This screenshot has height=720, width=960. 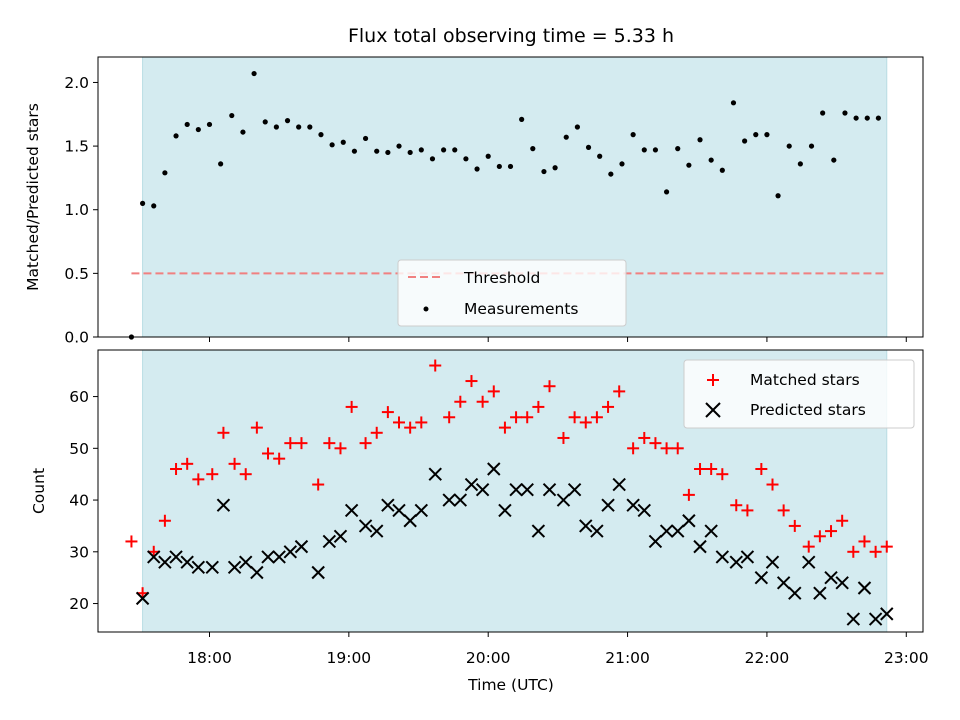 I want to click on bottom-y-tick-label: 50, so click(x=79, y=449).